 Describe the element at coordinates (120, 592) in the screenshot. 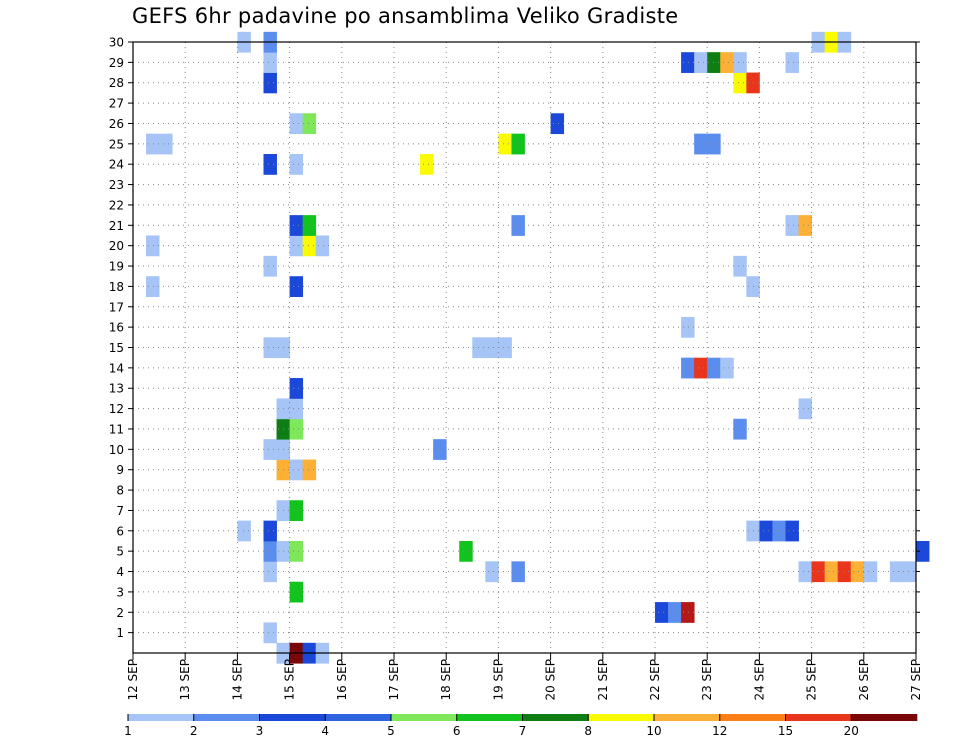

I see `y-tick-label: 3` at that location.